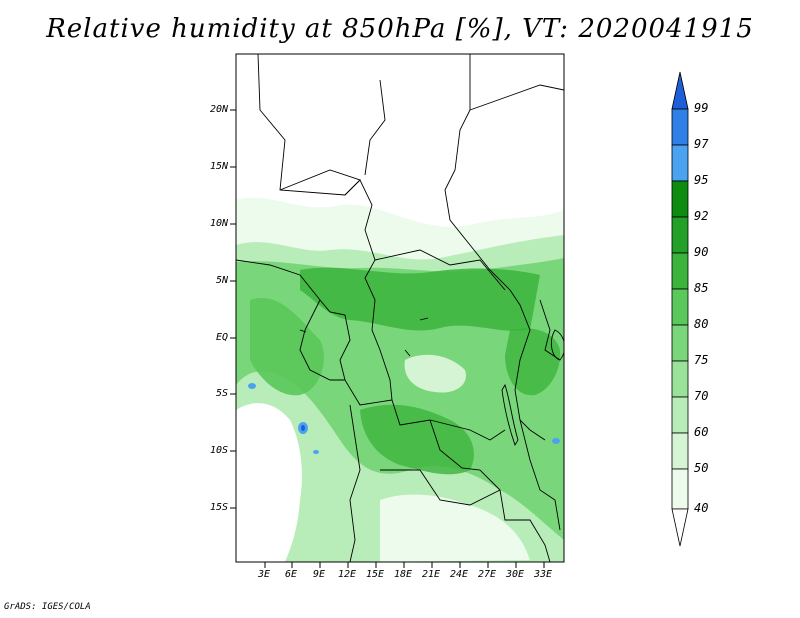  Describe the element at coordinates (701, 252) in the screenshot. I see `colorbar-label-90: 90` at that location.